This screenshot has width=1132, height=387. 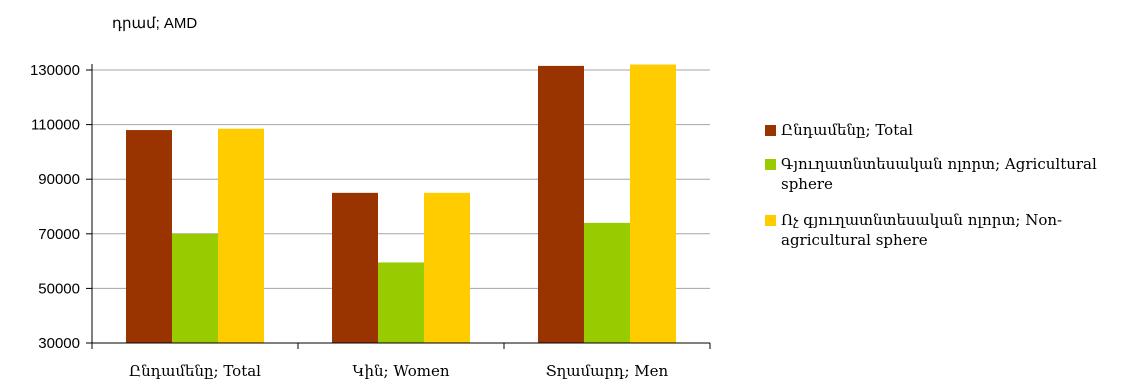 What do you see at coordinates (59, 343) in the screenshot?
I see `y-tick-label: 30000` at bounding box center [59, 343].